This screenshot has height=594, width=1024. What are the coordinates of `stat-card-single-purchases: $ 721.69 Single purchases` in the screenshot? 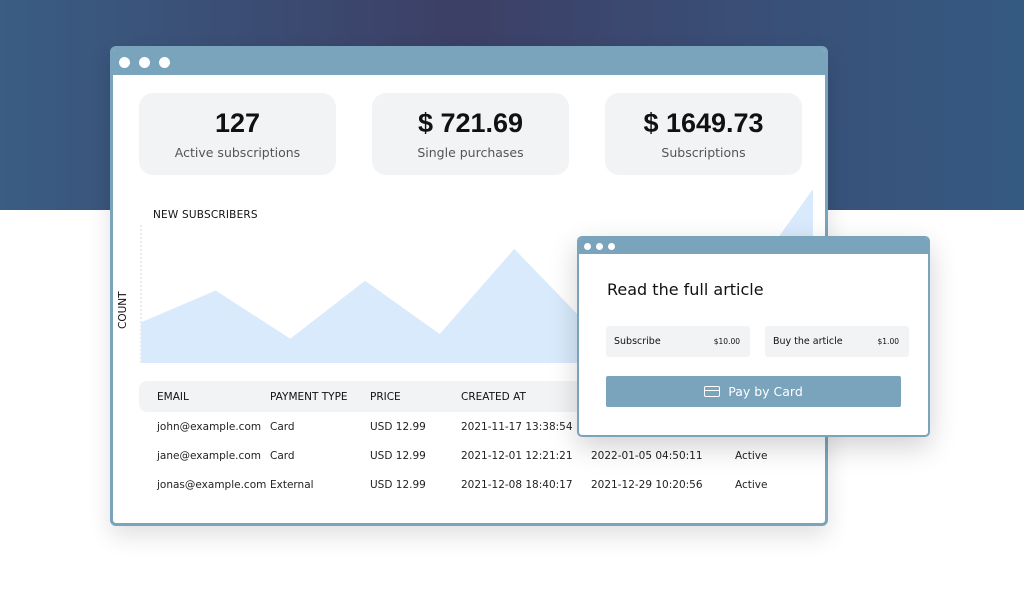 It's located at (470, 134).